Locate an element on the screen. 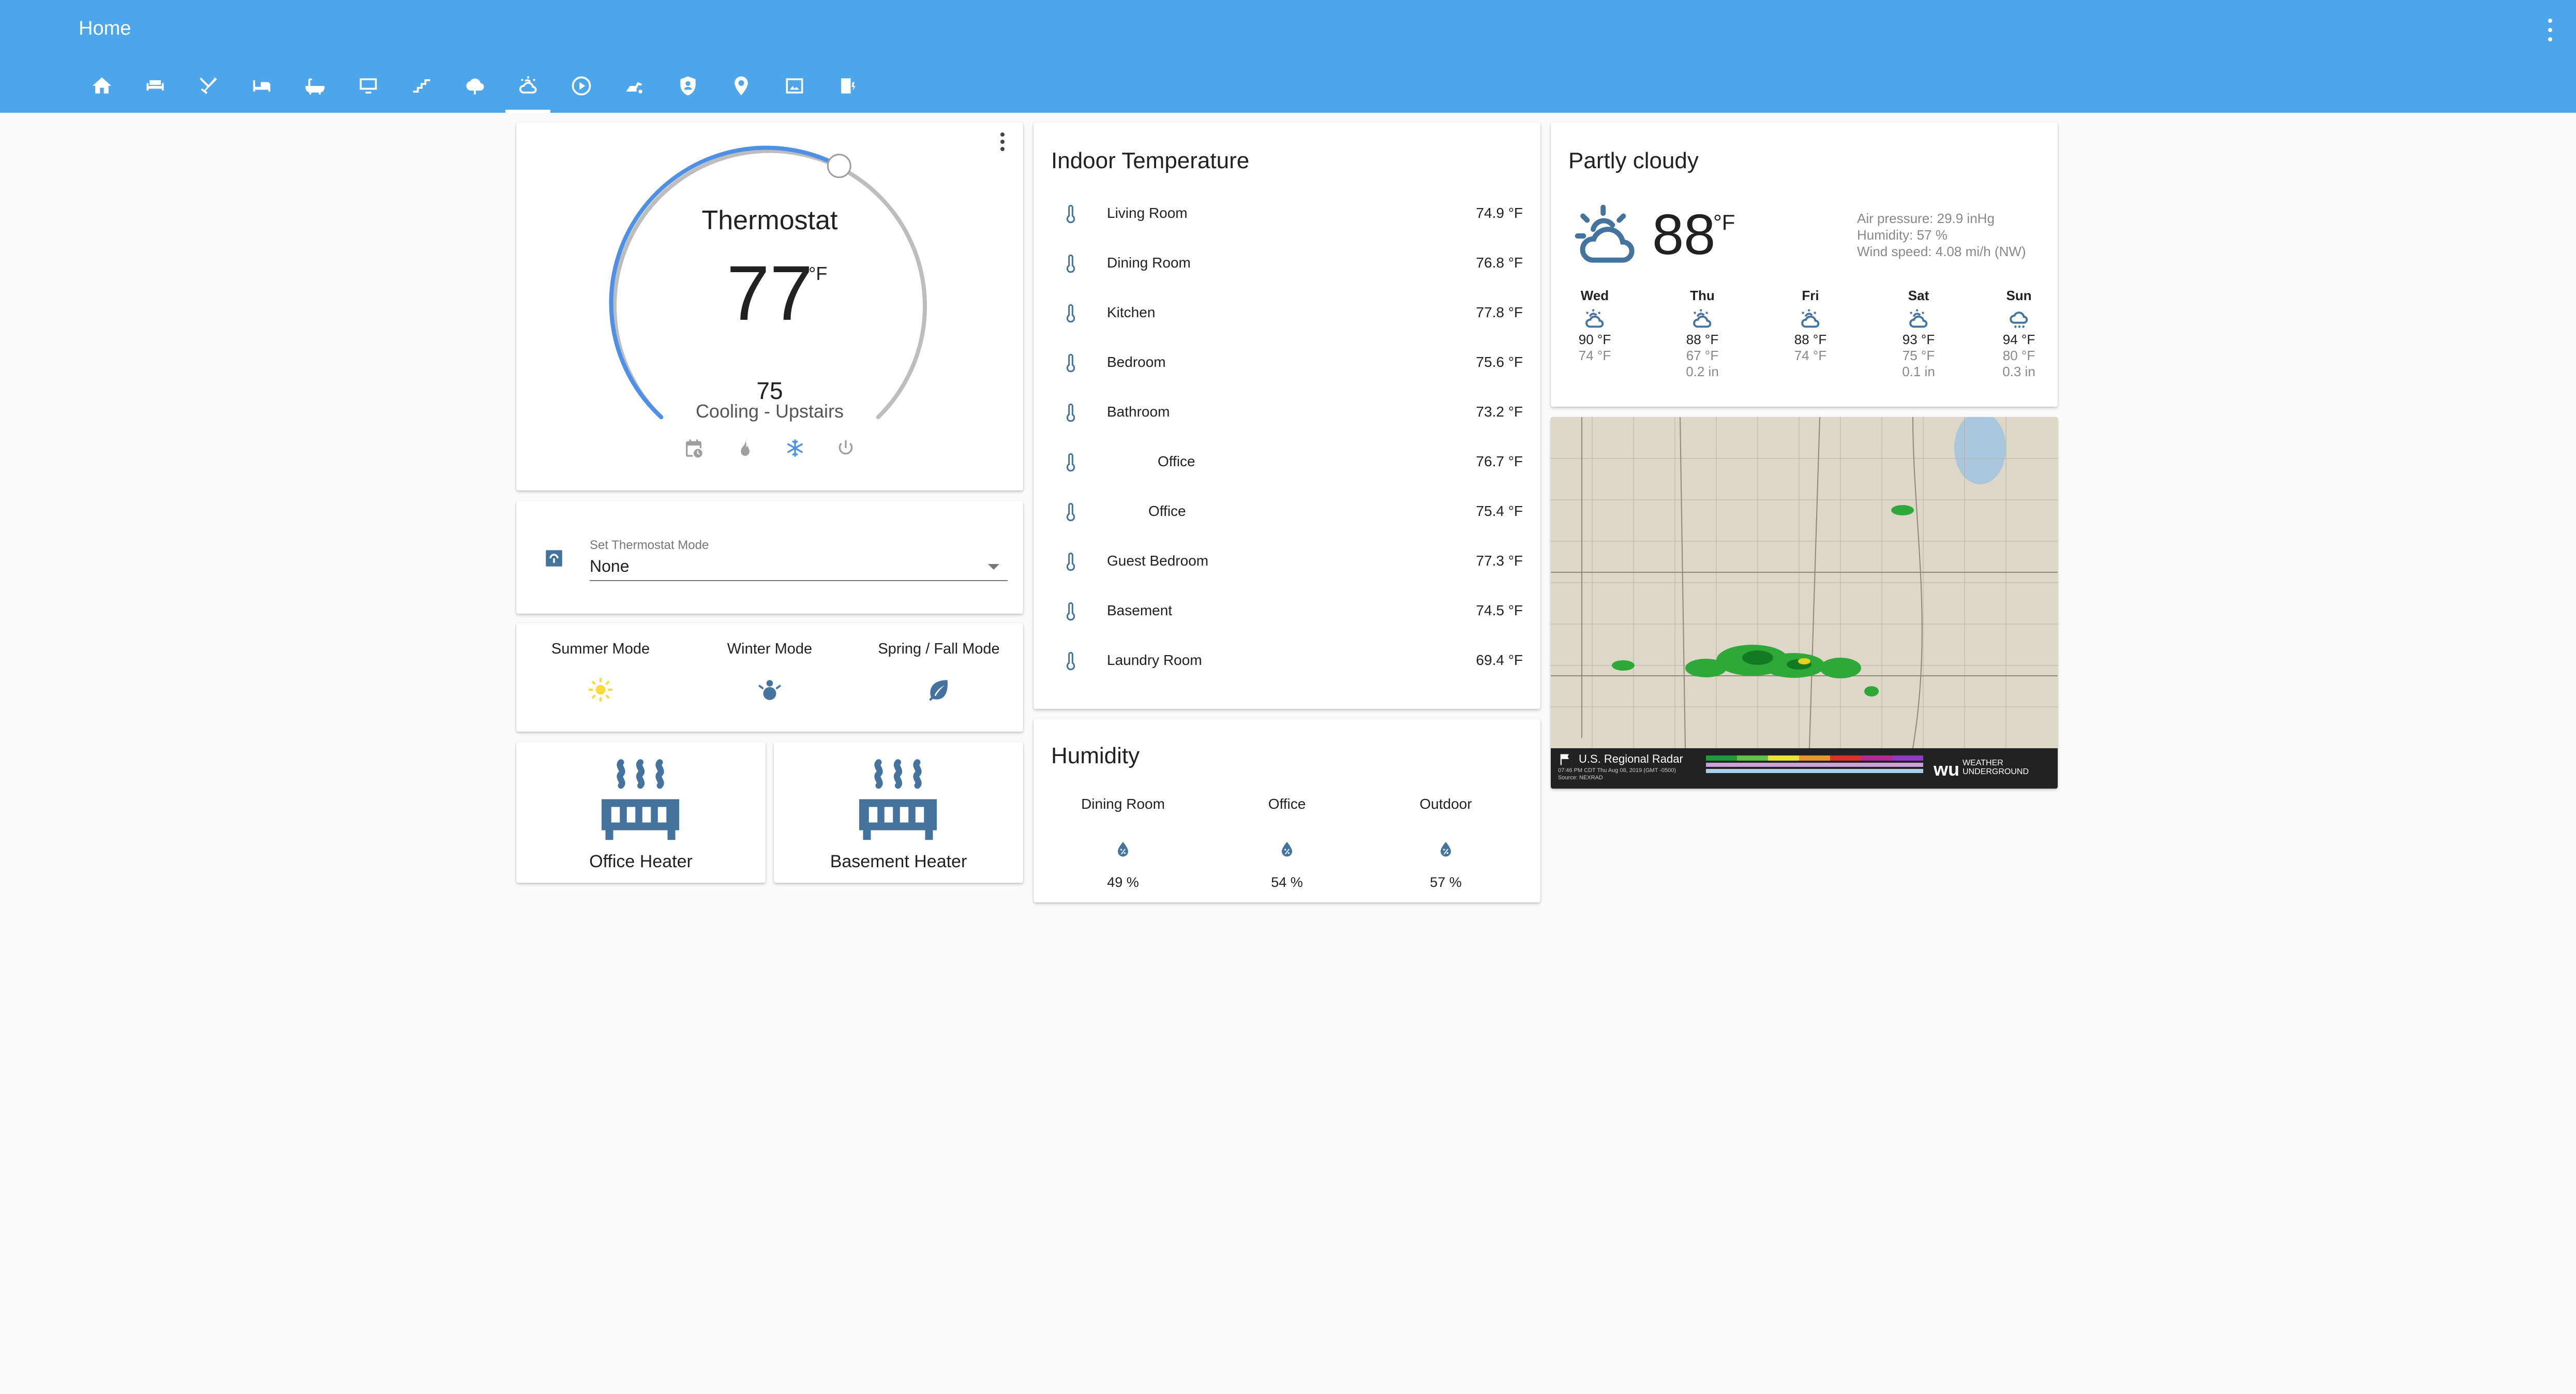  tab-map is located at coordinates (741, 91).